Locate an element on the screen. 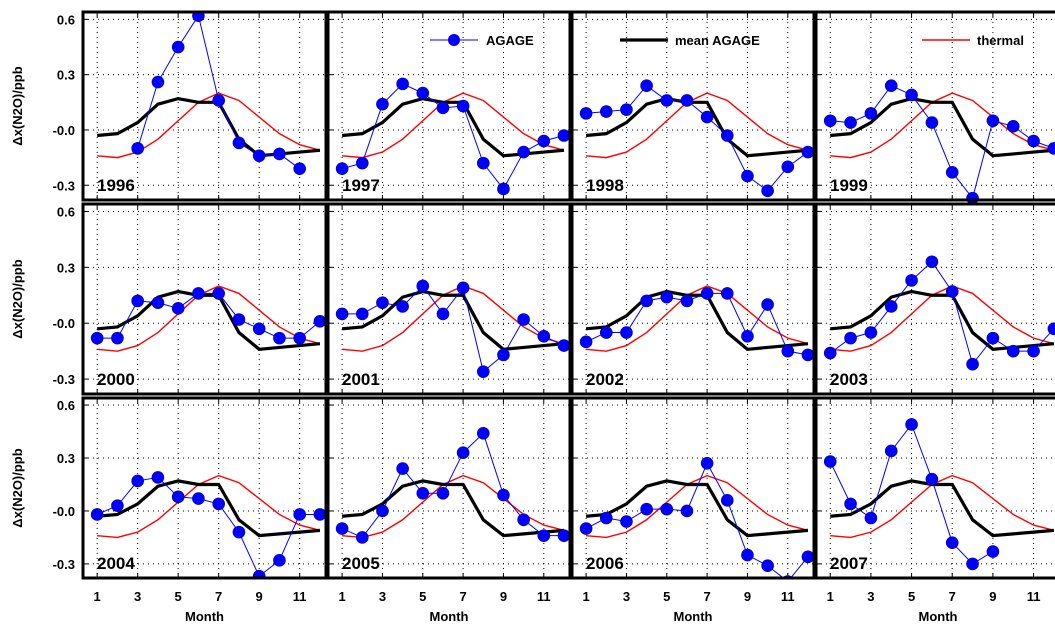  y-tick-label: -0.0 is located at coordinates (64, 511).